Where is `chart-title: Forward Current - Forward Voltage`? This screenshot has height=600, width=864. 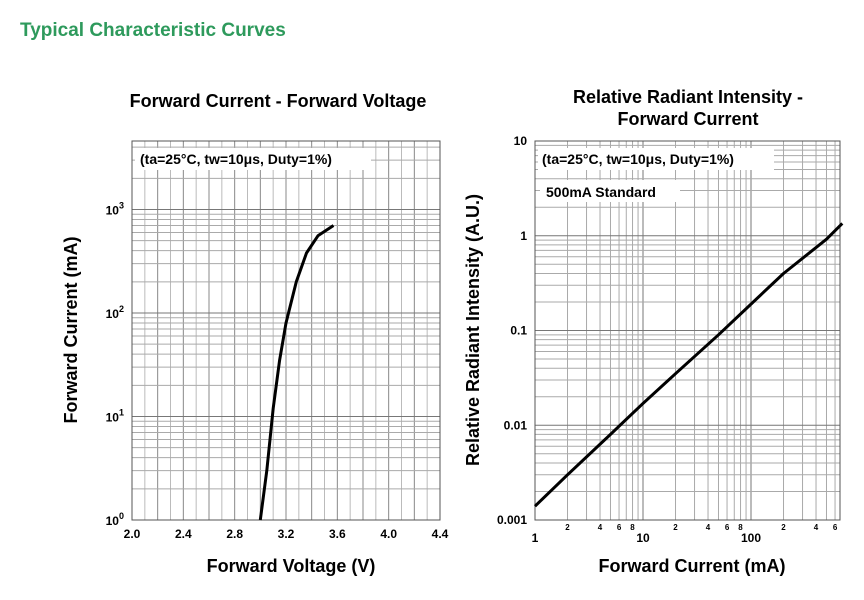
chart-title: Forward Current - Forward Voltage is located at coordinates (278, 101).